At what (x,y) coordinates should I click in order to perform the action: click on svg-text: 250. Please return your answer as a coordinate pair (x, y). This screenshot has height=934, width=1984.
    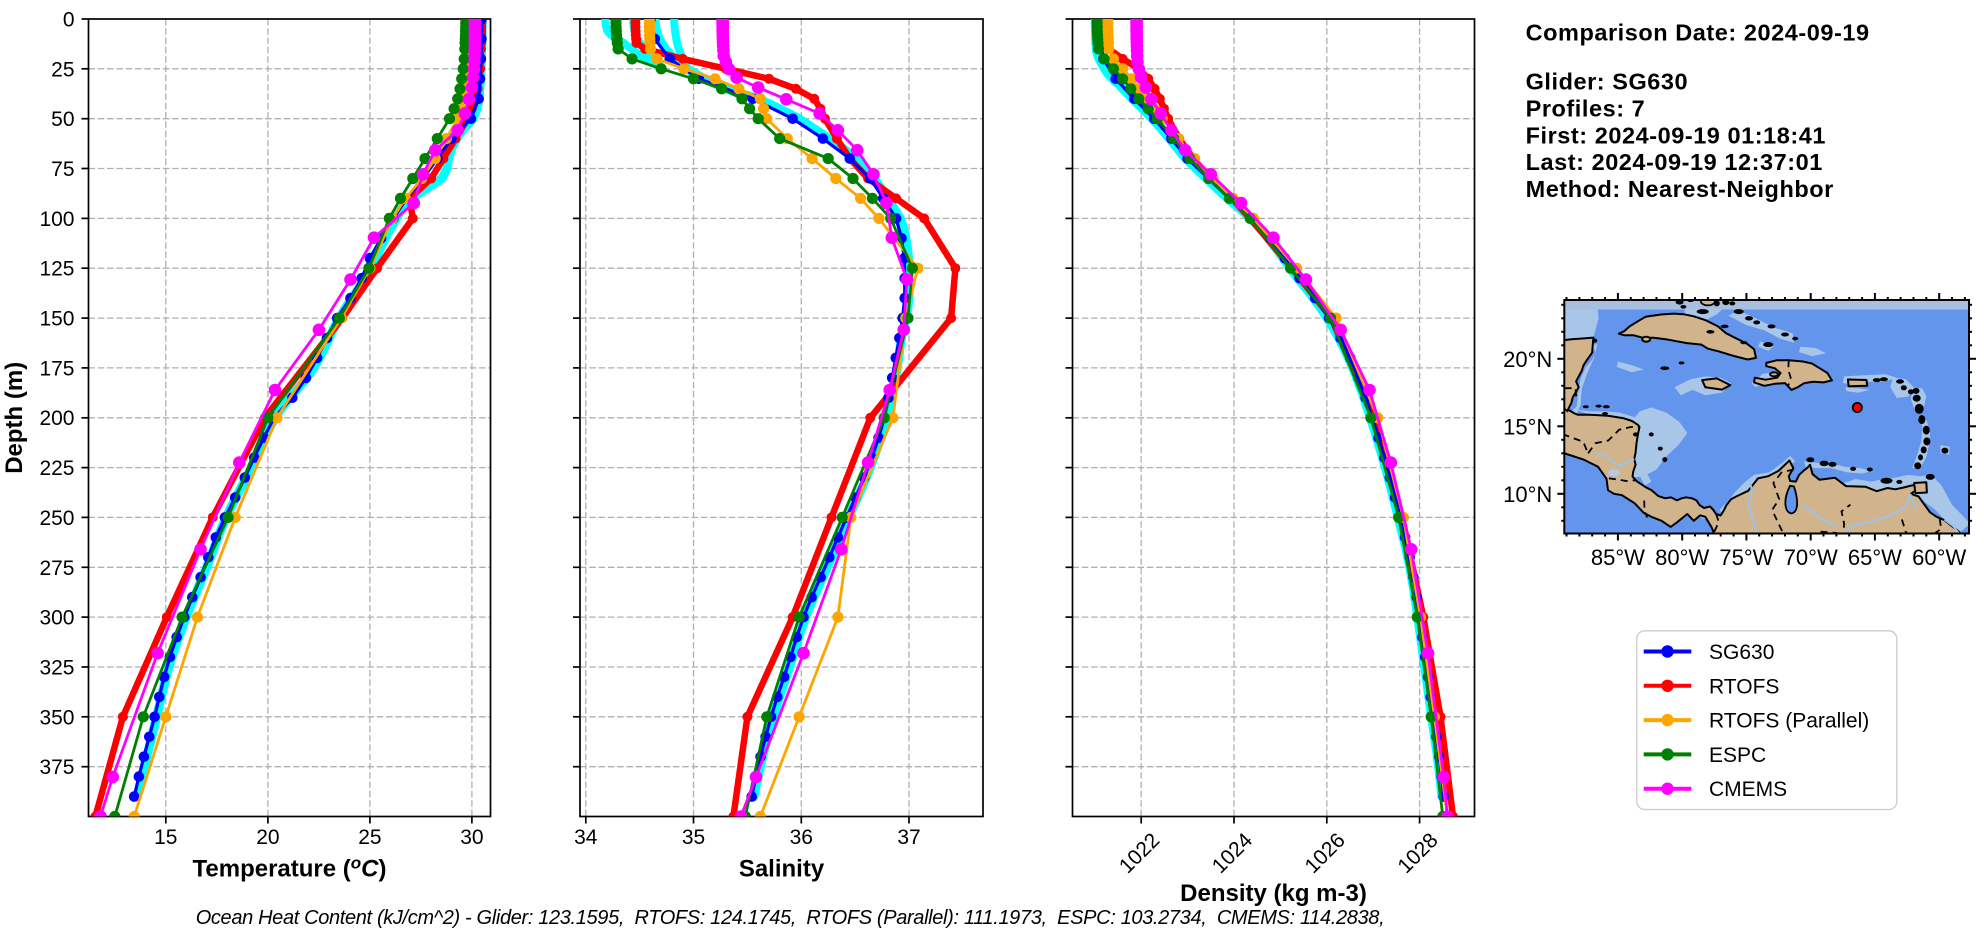
    Looking at the image, I should click on (56, 518).